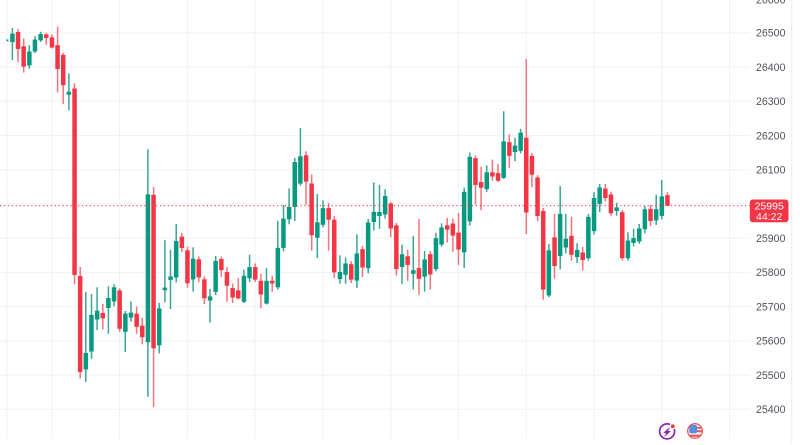 The height and width of the screenshot is (445, 800). I want to click on svg-text: 26200, so click(771, 136).